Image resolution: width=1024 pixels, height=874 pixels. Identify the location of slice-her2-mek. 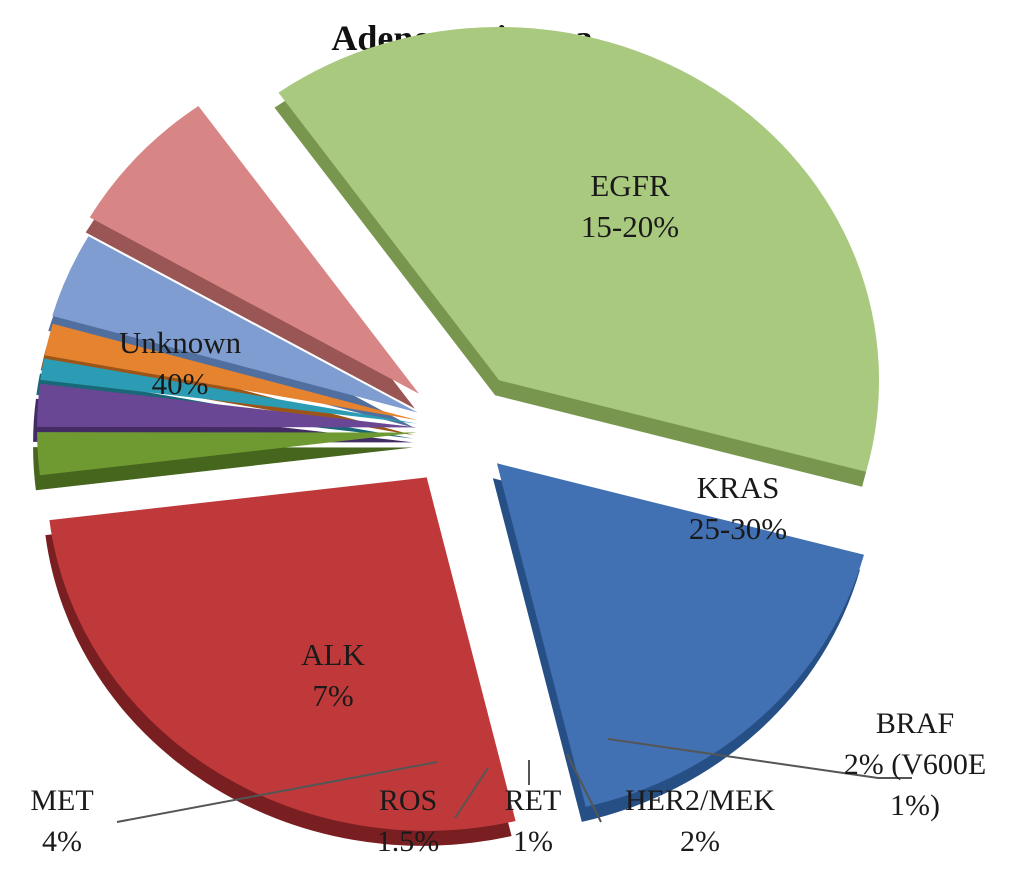
(227, 405).